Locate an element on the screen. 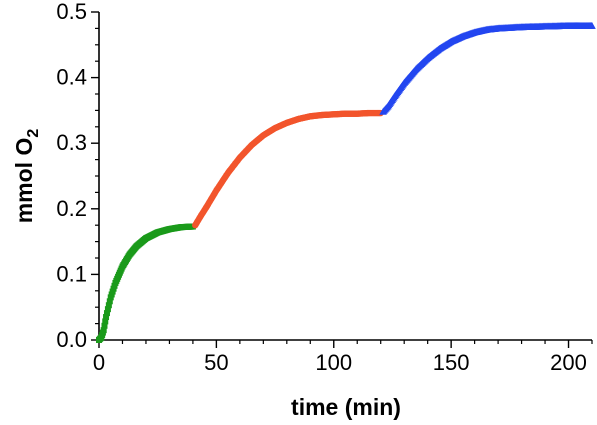  y-tick-labels: 0.0 0.1 0.2 0.3 0.4 0.5 is located at coordinates (71, 176).